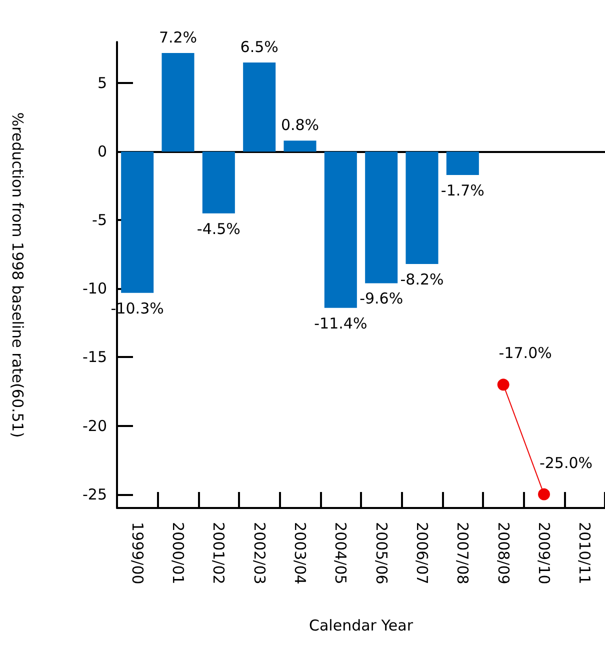 This screenshot has height=660, width=605. Describe the element at coordinates (219, 553) in the screenshot. I see `x-tick-label: 2001/02` at that location.